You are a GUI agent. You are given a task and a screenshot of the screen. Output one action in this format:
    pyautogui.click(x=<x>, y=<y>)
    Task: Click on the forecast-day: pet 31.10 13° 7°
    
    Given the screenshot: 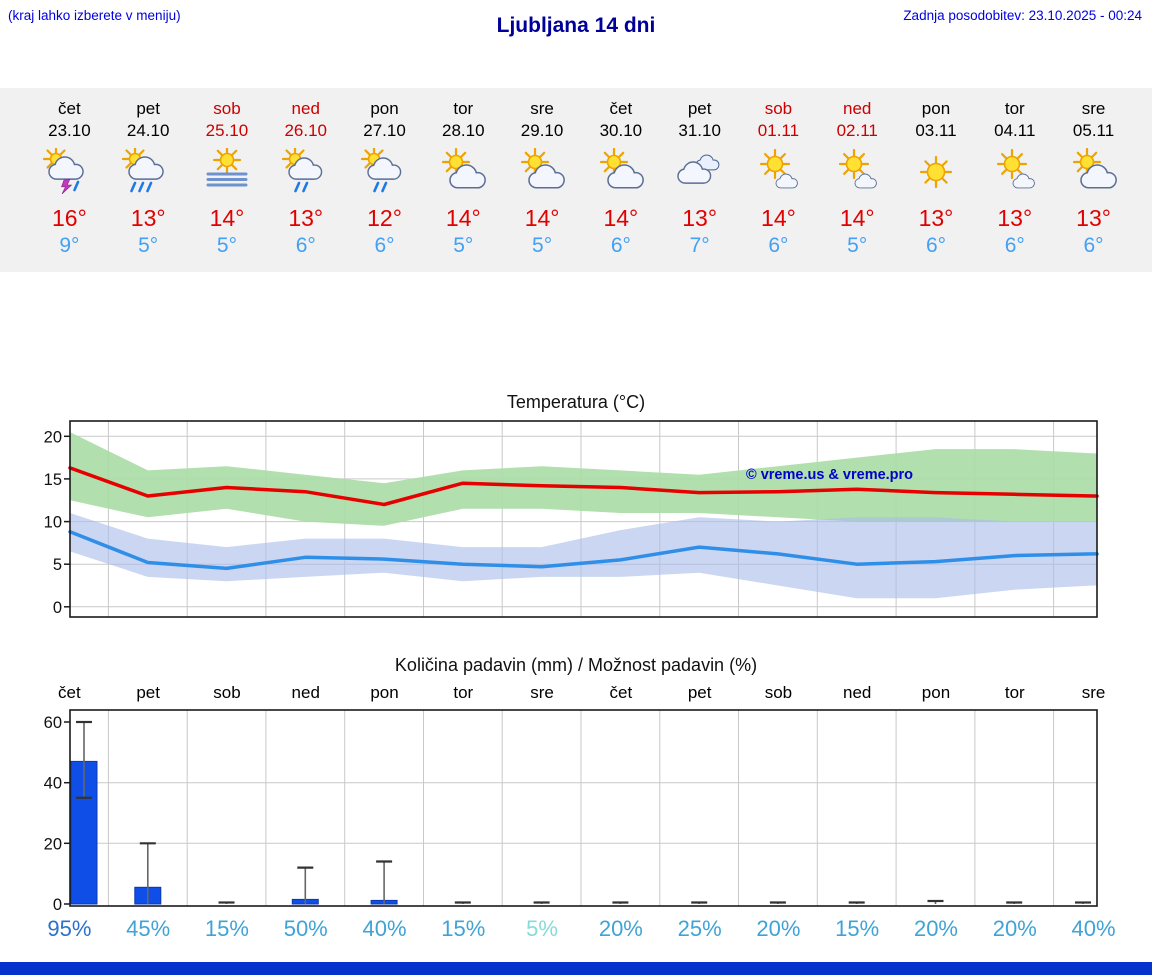 What is the action you would take?
    pyautogui.click(x=699, y=178)
    